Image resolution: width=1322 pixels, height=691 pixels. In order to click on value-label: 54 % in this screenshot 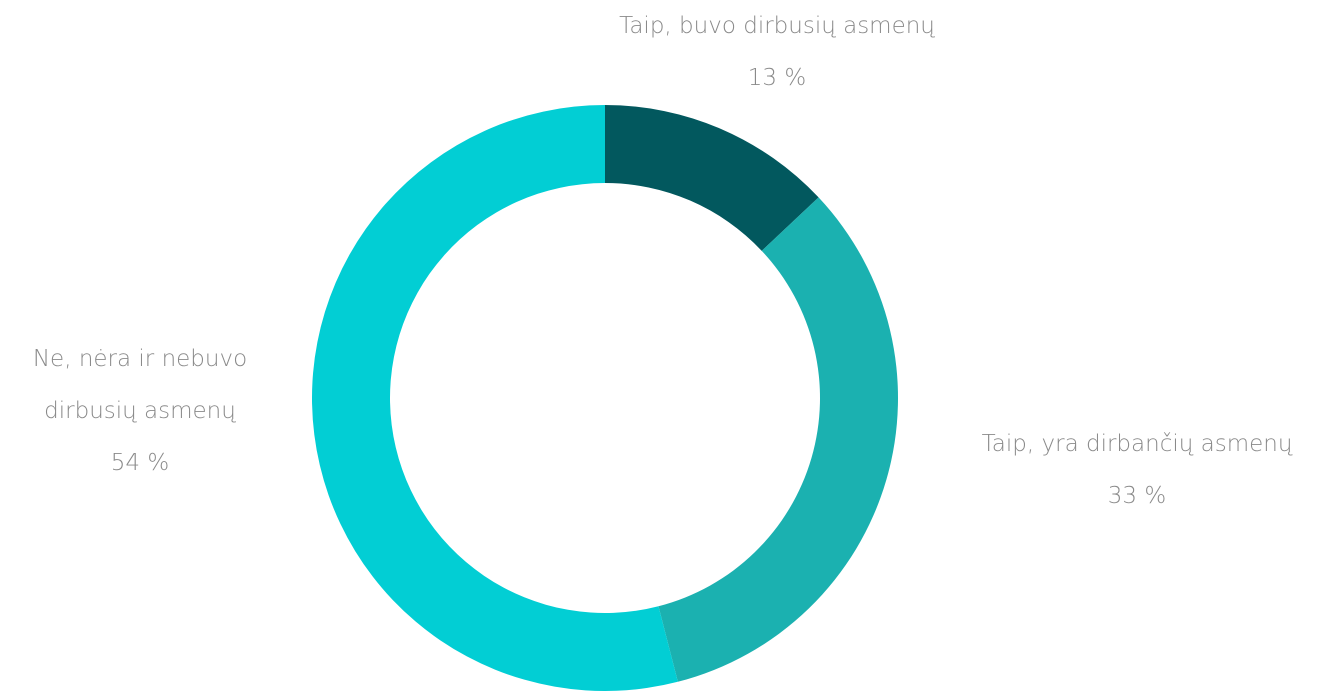, I will do `click(140, 463)`.